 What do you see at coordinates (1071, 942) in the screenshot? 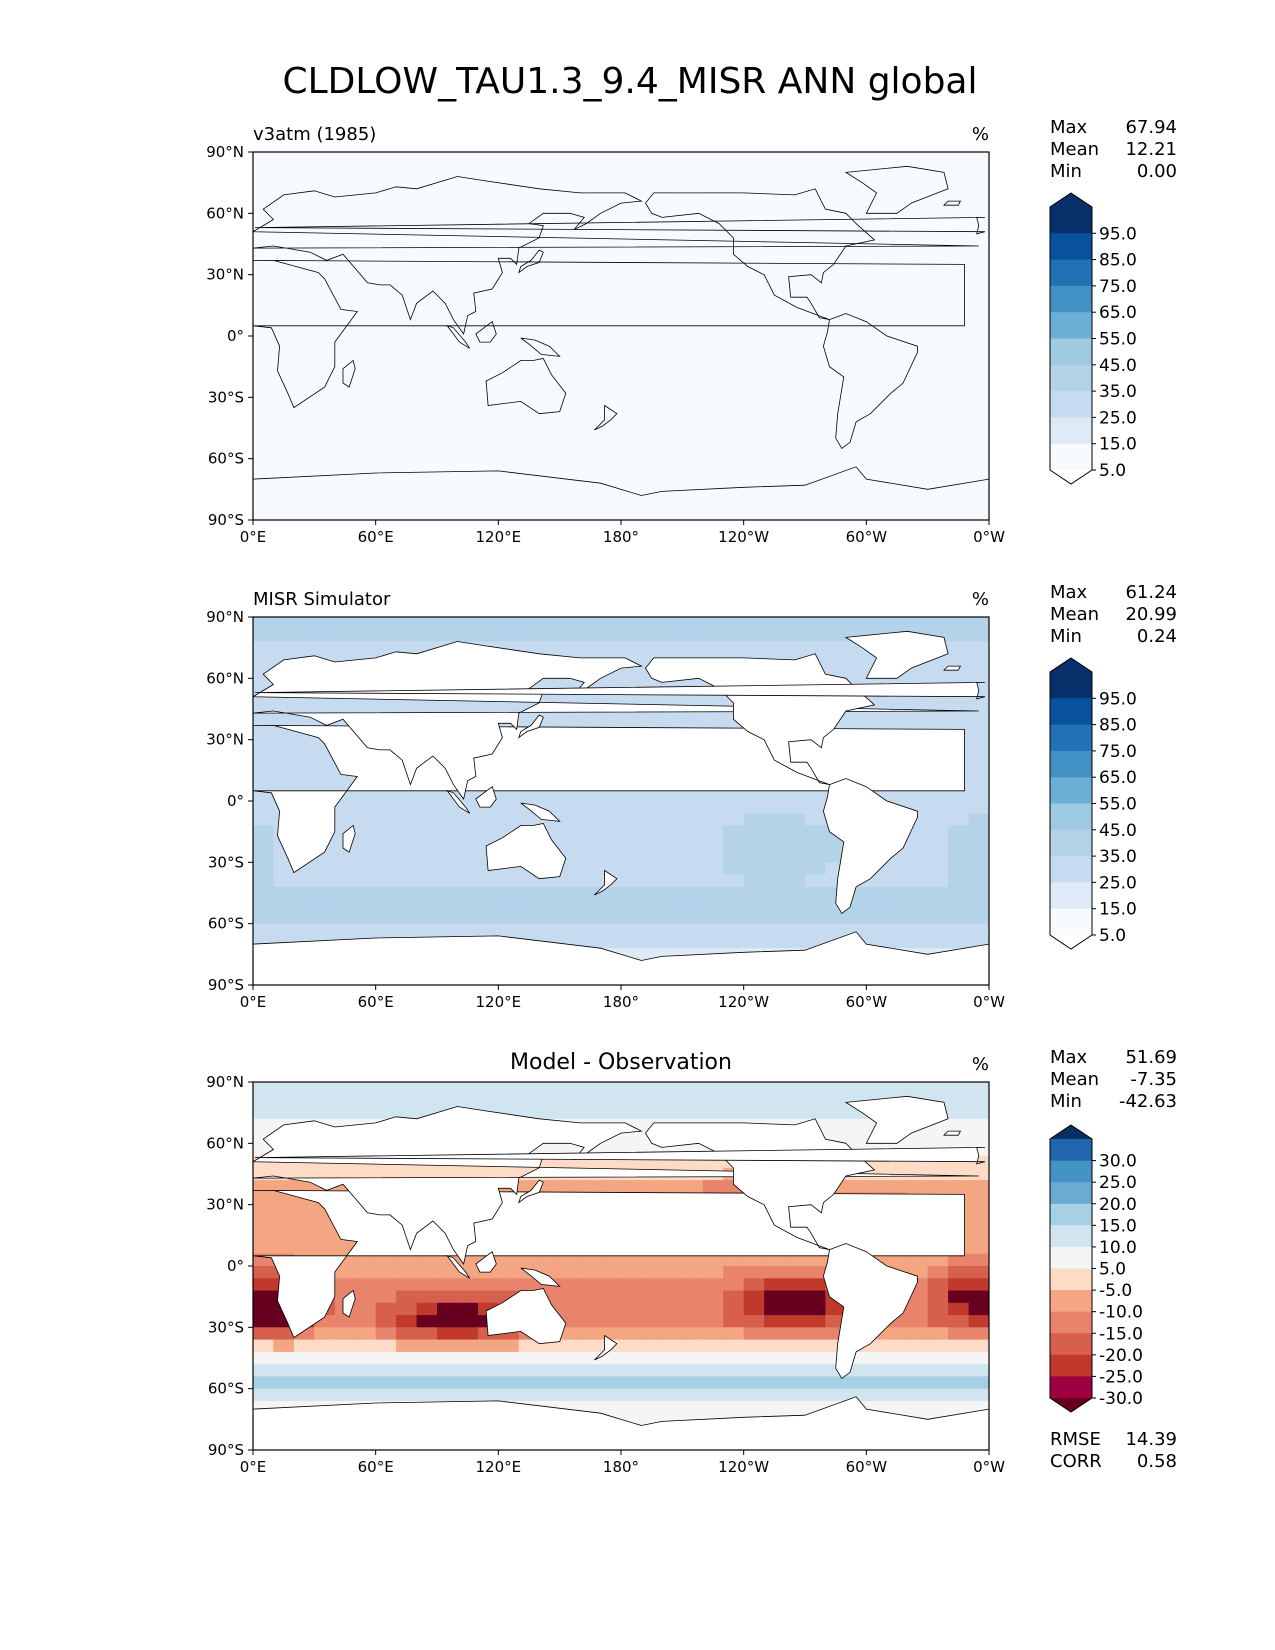
I see `colorbar-extend-bottom` at bounding box center [1071, 942].